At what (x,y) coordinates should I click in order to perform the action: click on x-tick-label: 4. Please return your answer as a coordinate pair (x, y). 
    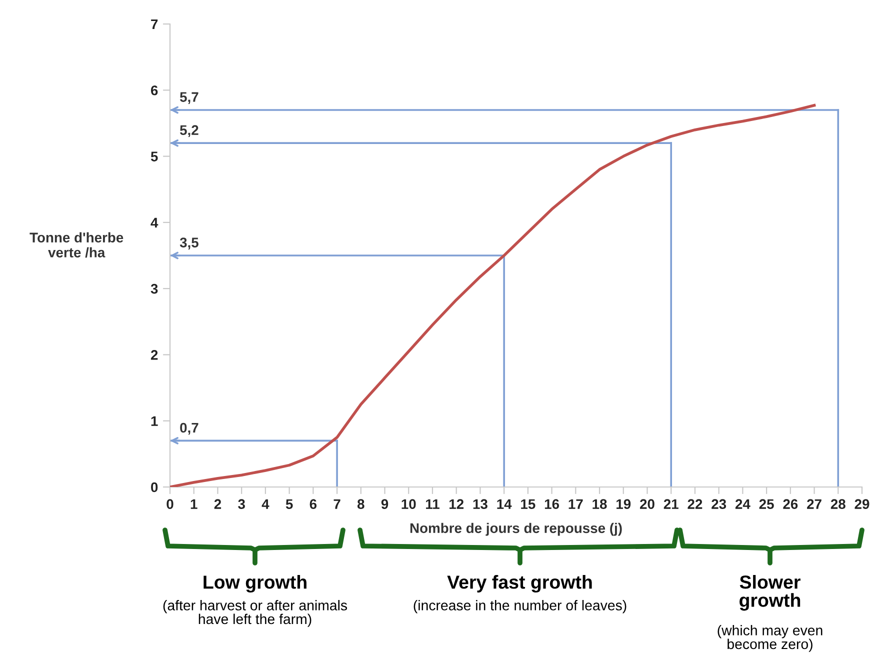
    Looking at the image, I should click on (266, 504).